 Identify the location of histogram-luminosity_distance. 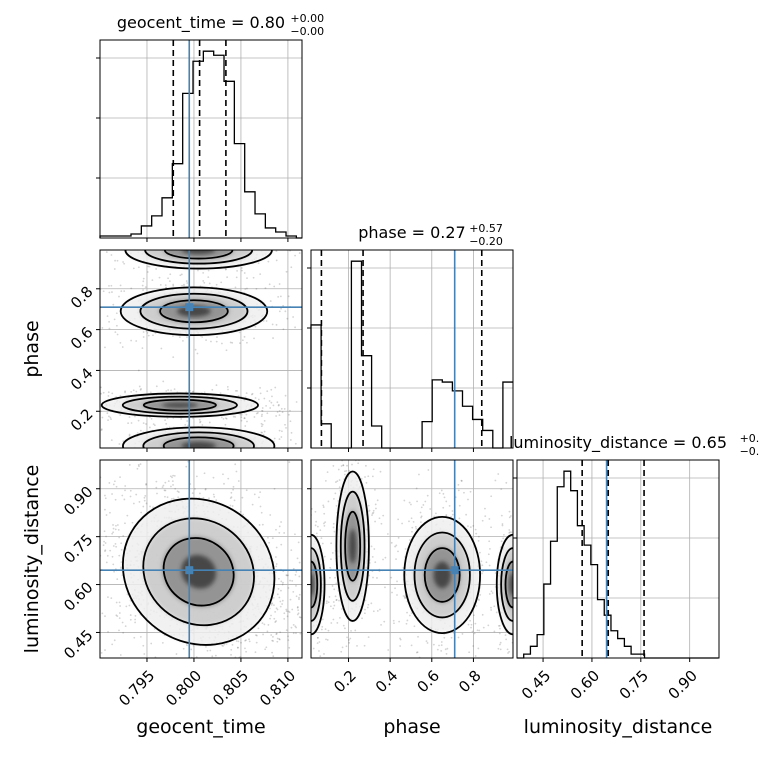
(618, 564).